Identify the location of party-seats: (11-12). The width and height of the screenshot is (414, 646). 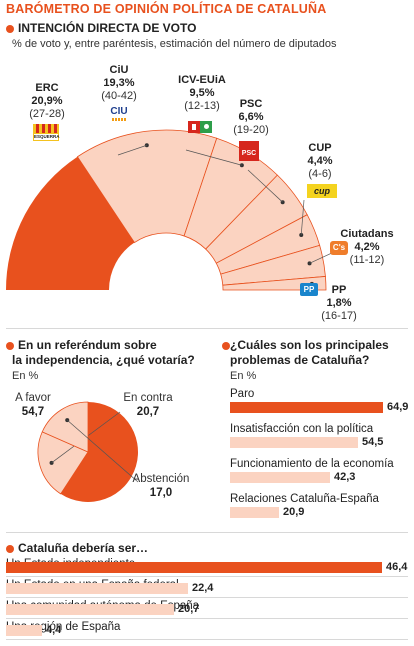
(367, 260).